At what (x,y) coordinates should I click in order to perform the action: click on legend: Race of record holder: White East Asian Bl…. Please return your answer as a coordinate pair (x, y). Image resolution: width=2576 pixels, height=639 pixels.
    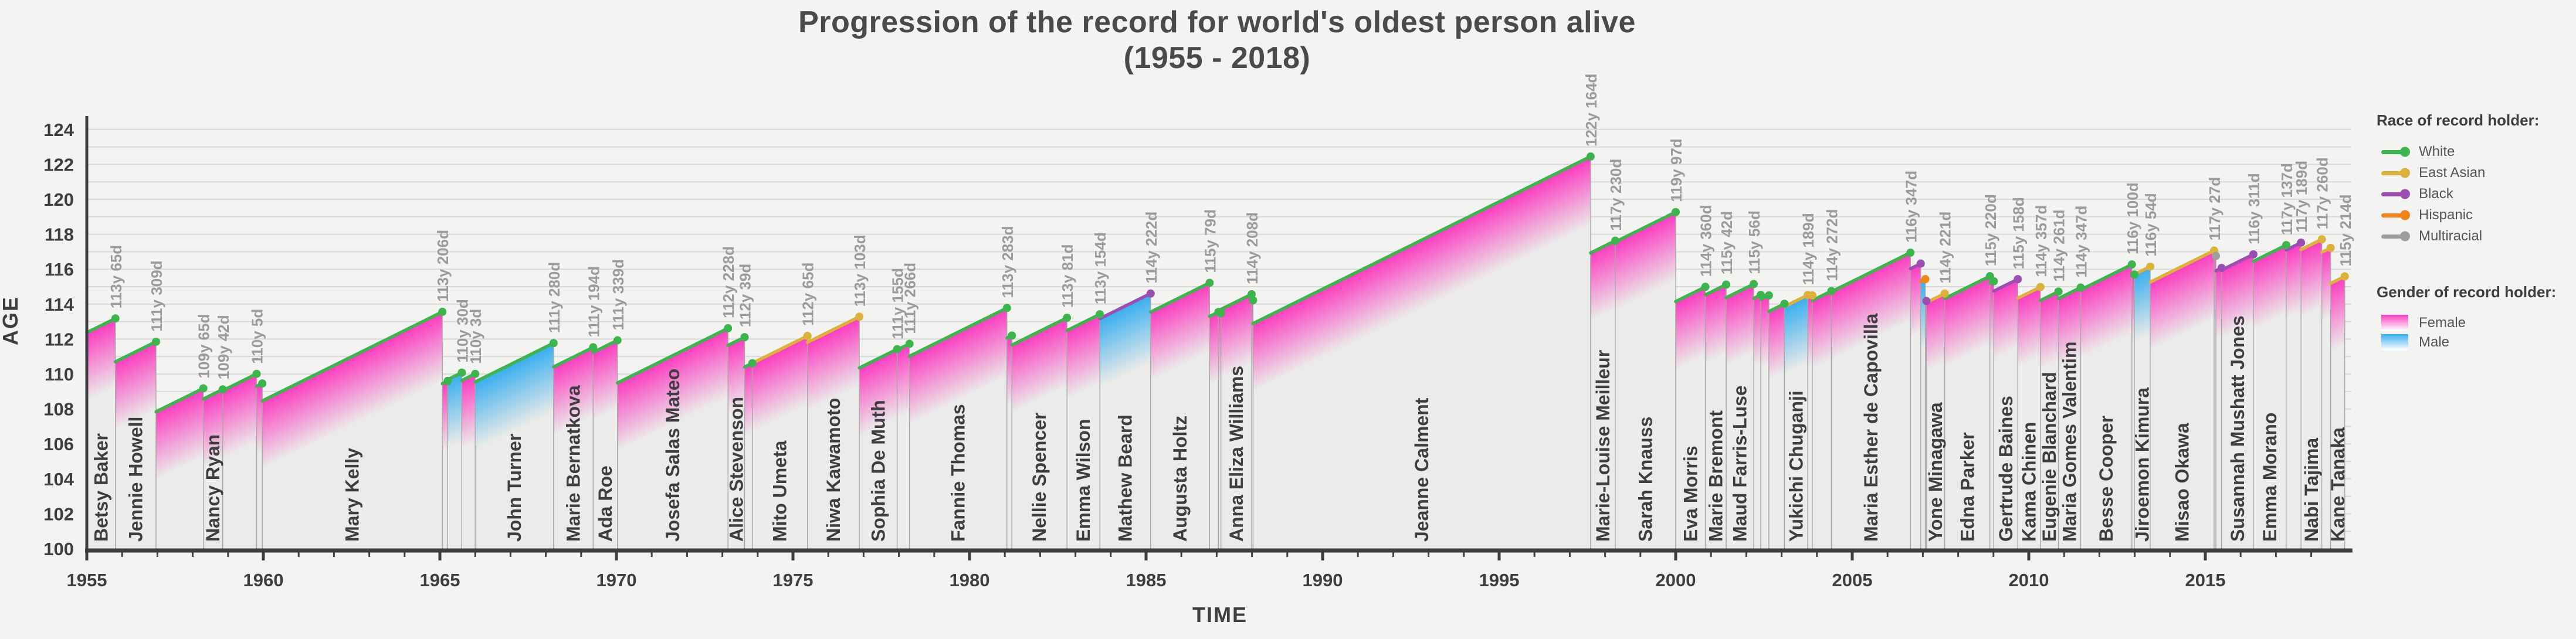
    Looking at the image, I should click on (2475, 231).